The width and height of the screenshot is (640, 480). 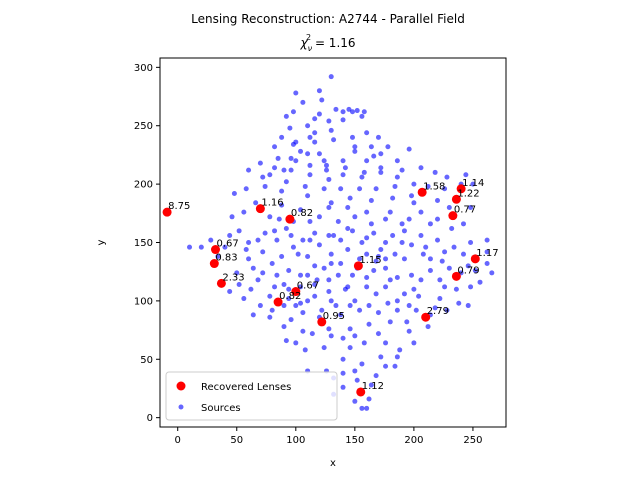 What do you see at coordinates (473, 183) in the screenshot?
I see `lens-label: 1.14` at bounding box center [473, 183].